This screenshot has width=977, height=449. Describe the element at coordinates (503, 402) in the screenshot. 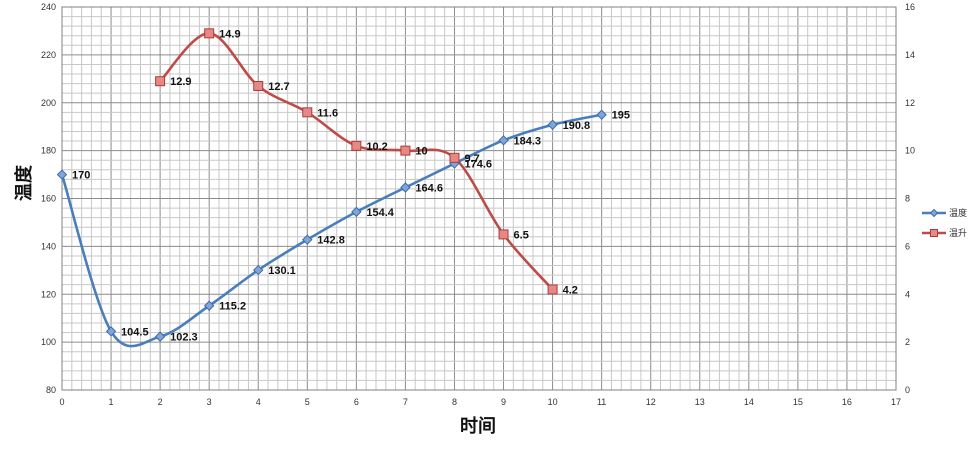

I see `x-tick-label: 9` at that location.